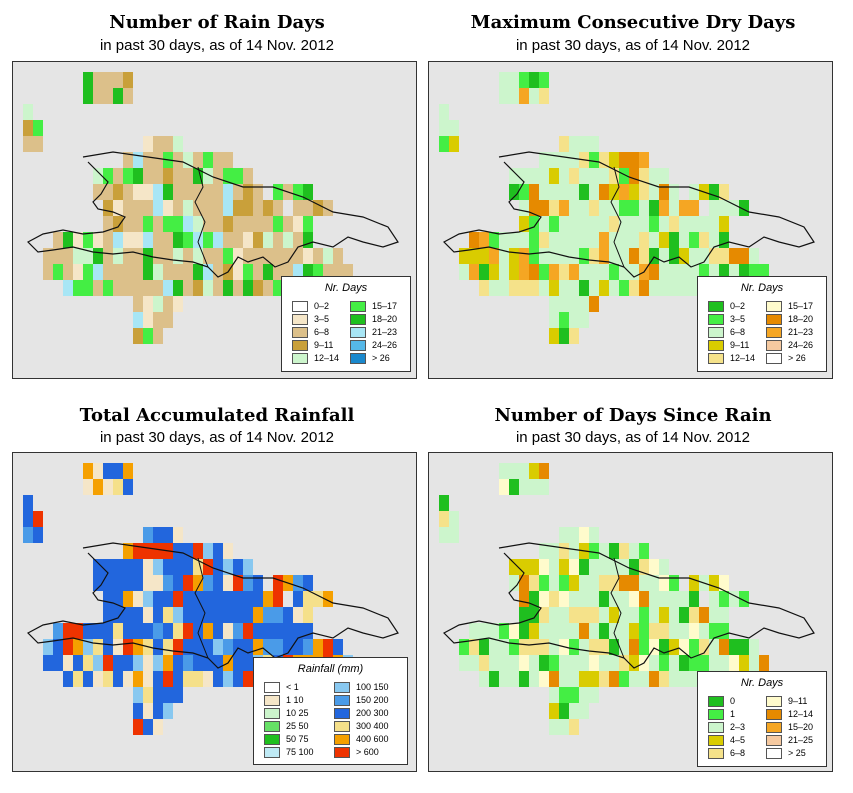  What do you see at coordinates (789, 727) in the screenshot?
I see `legend-column: 9–11 12–14 15–20 21–25 > 25` at bounding box center [789, 727].